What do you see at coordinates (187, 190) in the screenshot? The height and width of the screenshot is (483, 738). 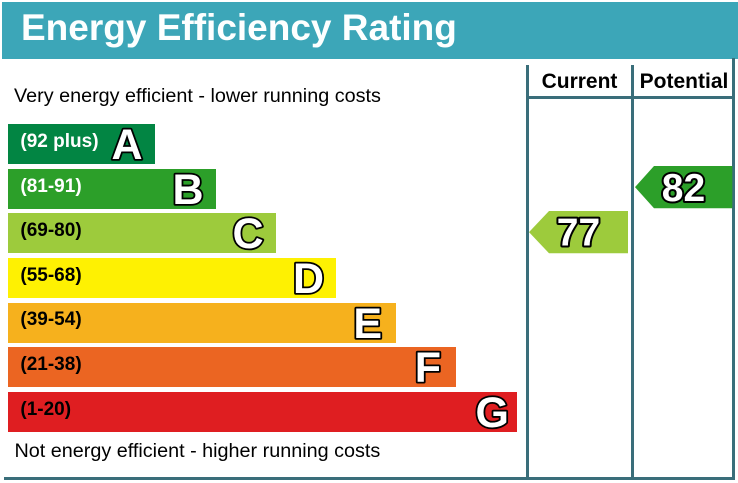 I see `svg-text: B` at bounding box center [187, 190].